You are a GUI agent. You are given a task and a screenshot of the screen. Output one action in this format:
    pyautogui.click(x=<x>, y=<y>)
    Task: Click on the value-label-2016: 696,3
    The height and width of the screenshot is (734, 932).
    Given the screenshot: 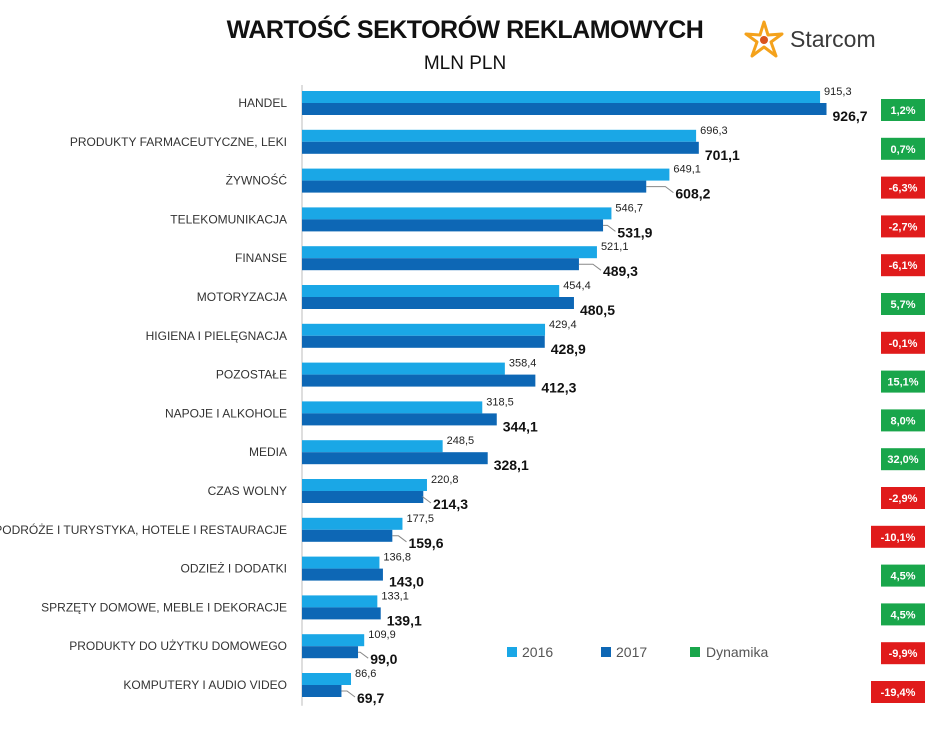 What is the action you would take?
    pyautogui.click(x=714, y=131)
    